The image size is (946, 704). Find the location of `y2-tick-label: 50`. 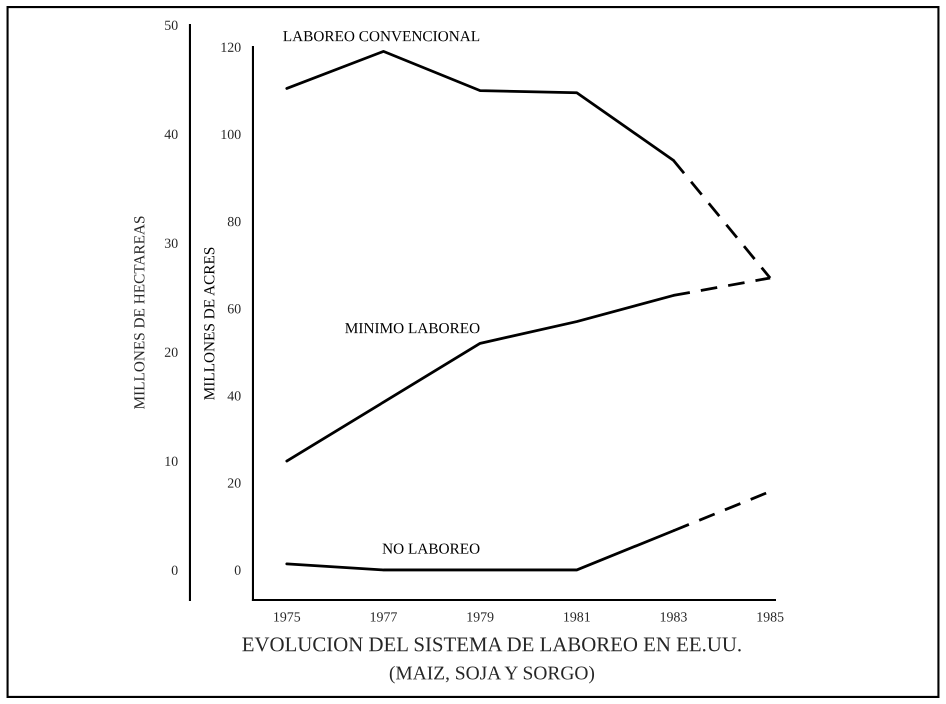

y2-tick-label: 50 is located at coordinates (171, 25).